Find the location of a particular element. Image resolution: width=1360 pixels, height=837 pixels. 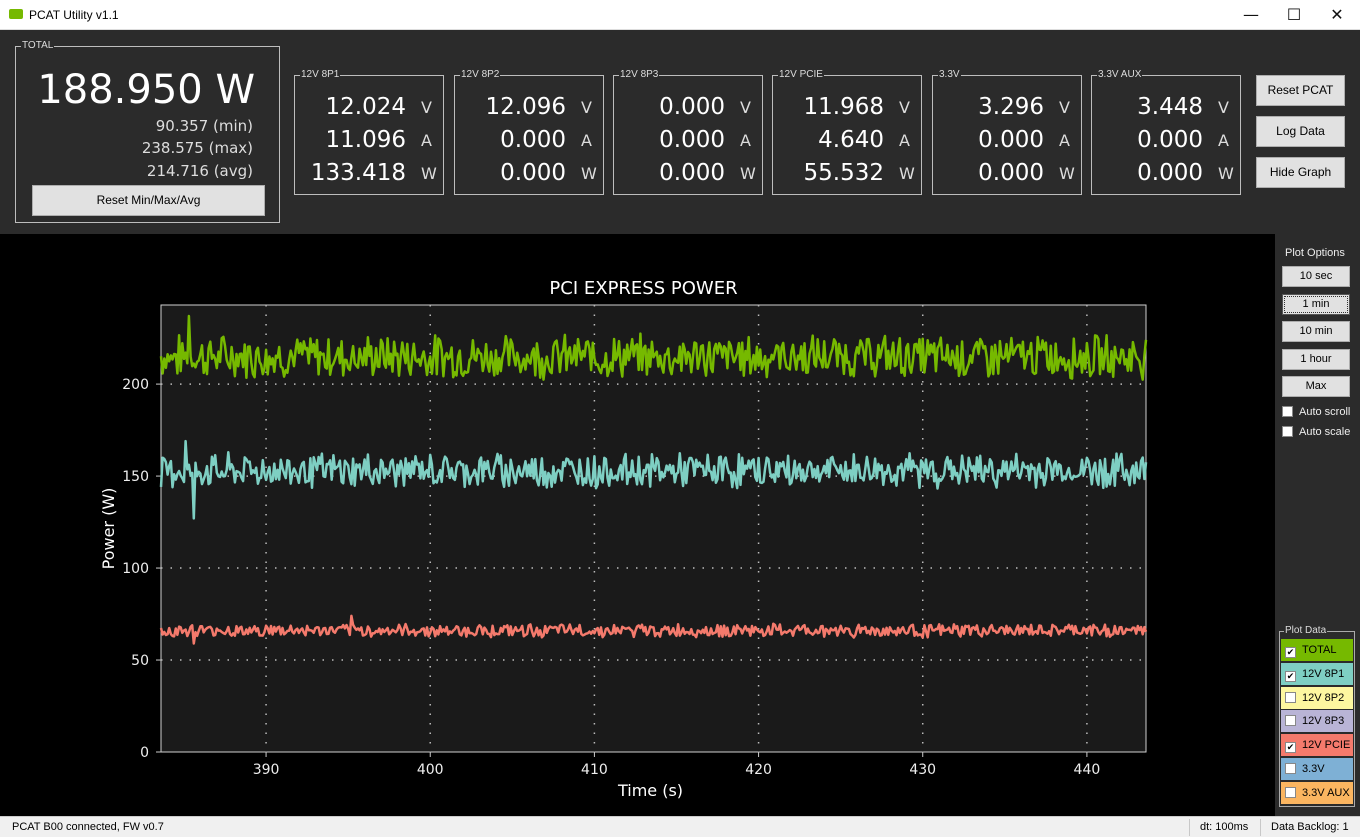

rail-group: 12V 8P1 12.024 V 11.096 A 133.418 W is located at coordinates (369, 132).